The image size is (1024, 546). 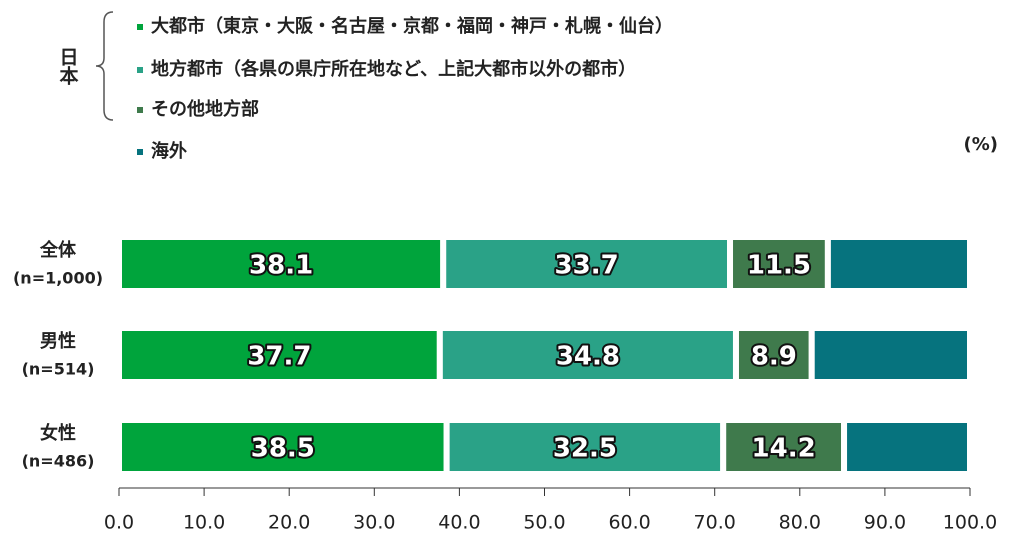 What do you see at coordinates (800, 523) in the screenshot?
I see `x-tick-label: 80.0` at bounding box center [800, 523].